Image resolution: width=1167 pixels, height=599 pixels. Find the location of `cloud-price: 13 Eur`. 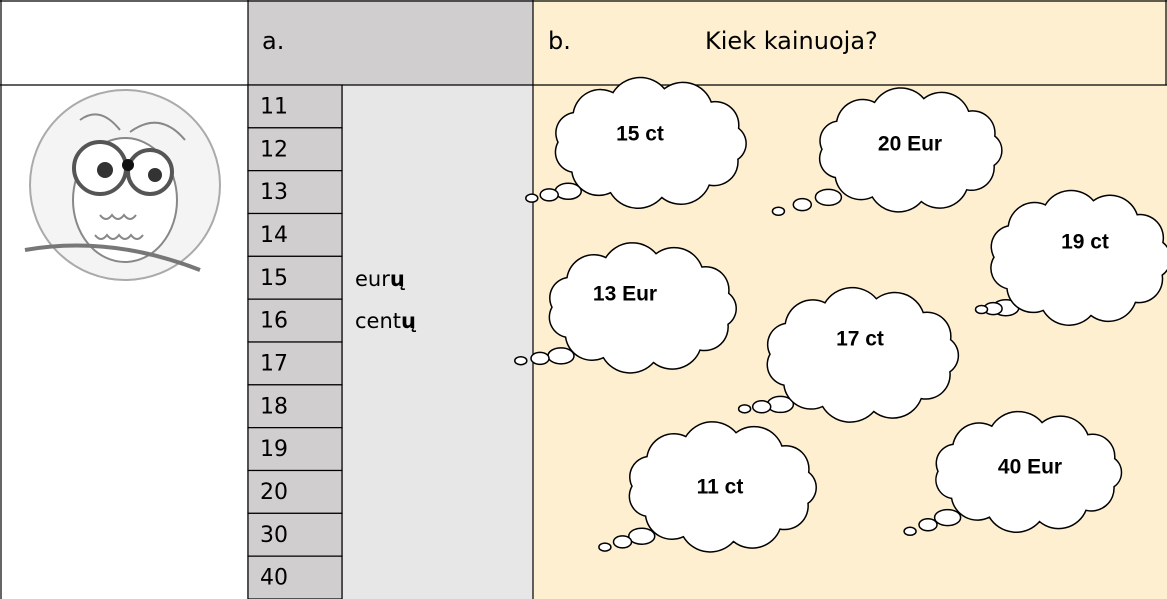

cloud-price: 13 Eur is located at coordinates (625, 294).